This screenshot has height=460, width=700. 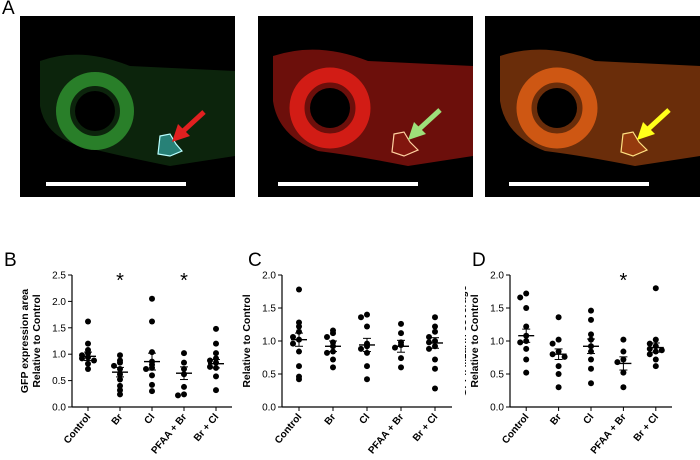 I want to click on micrograph-merge, so click(x=592, y=106).